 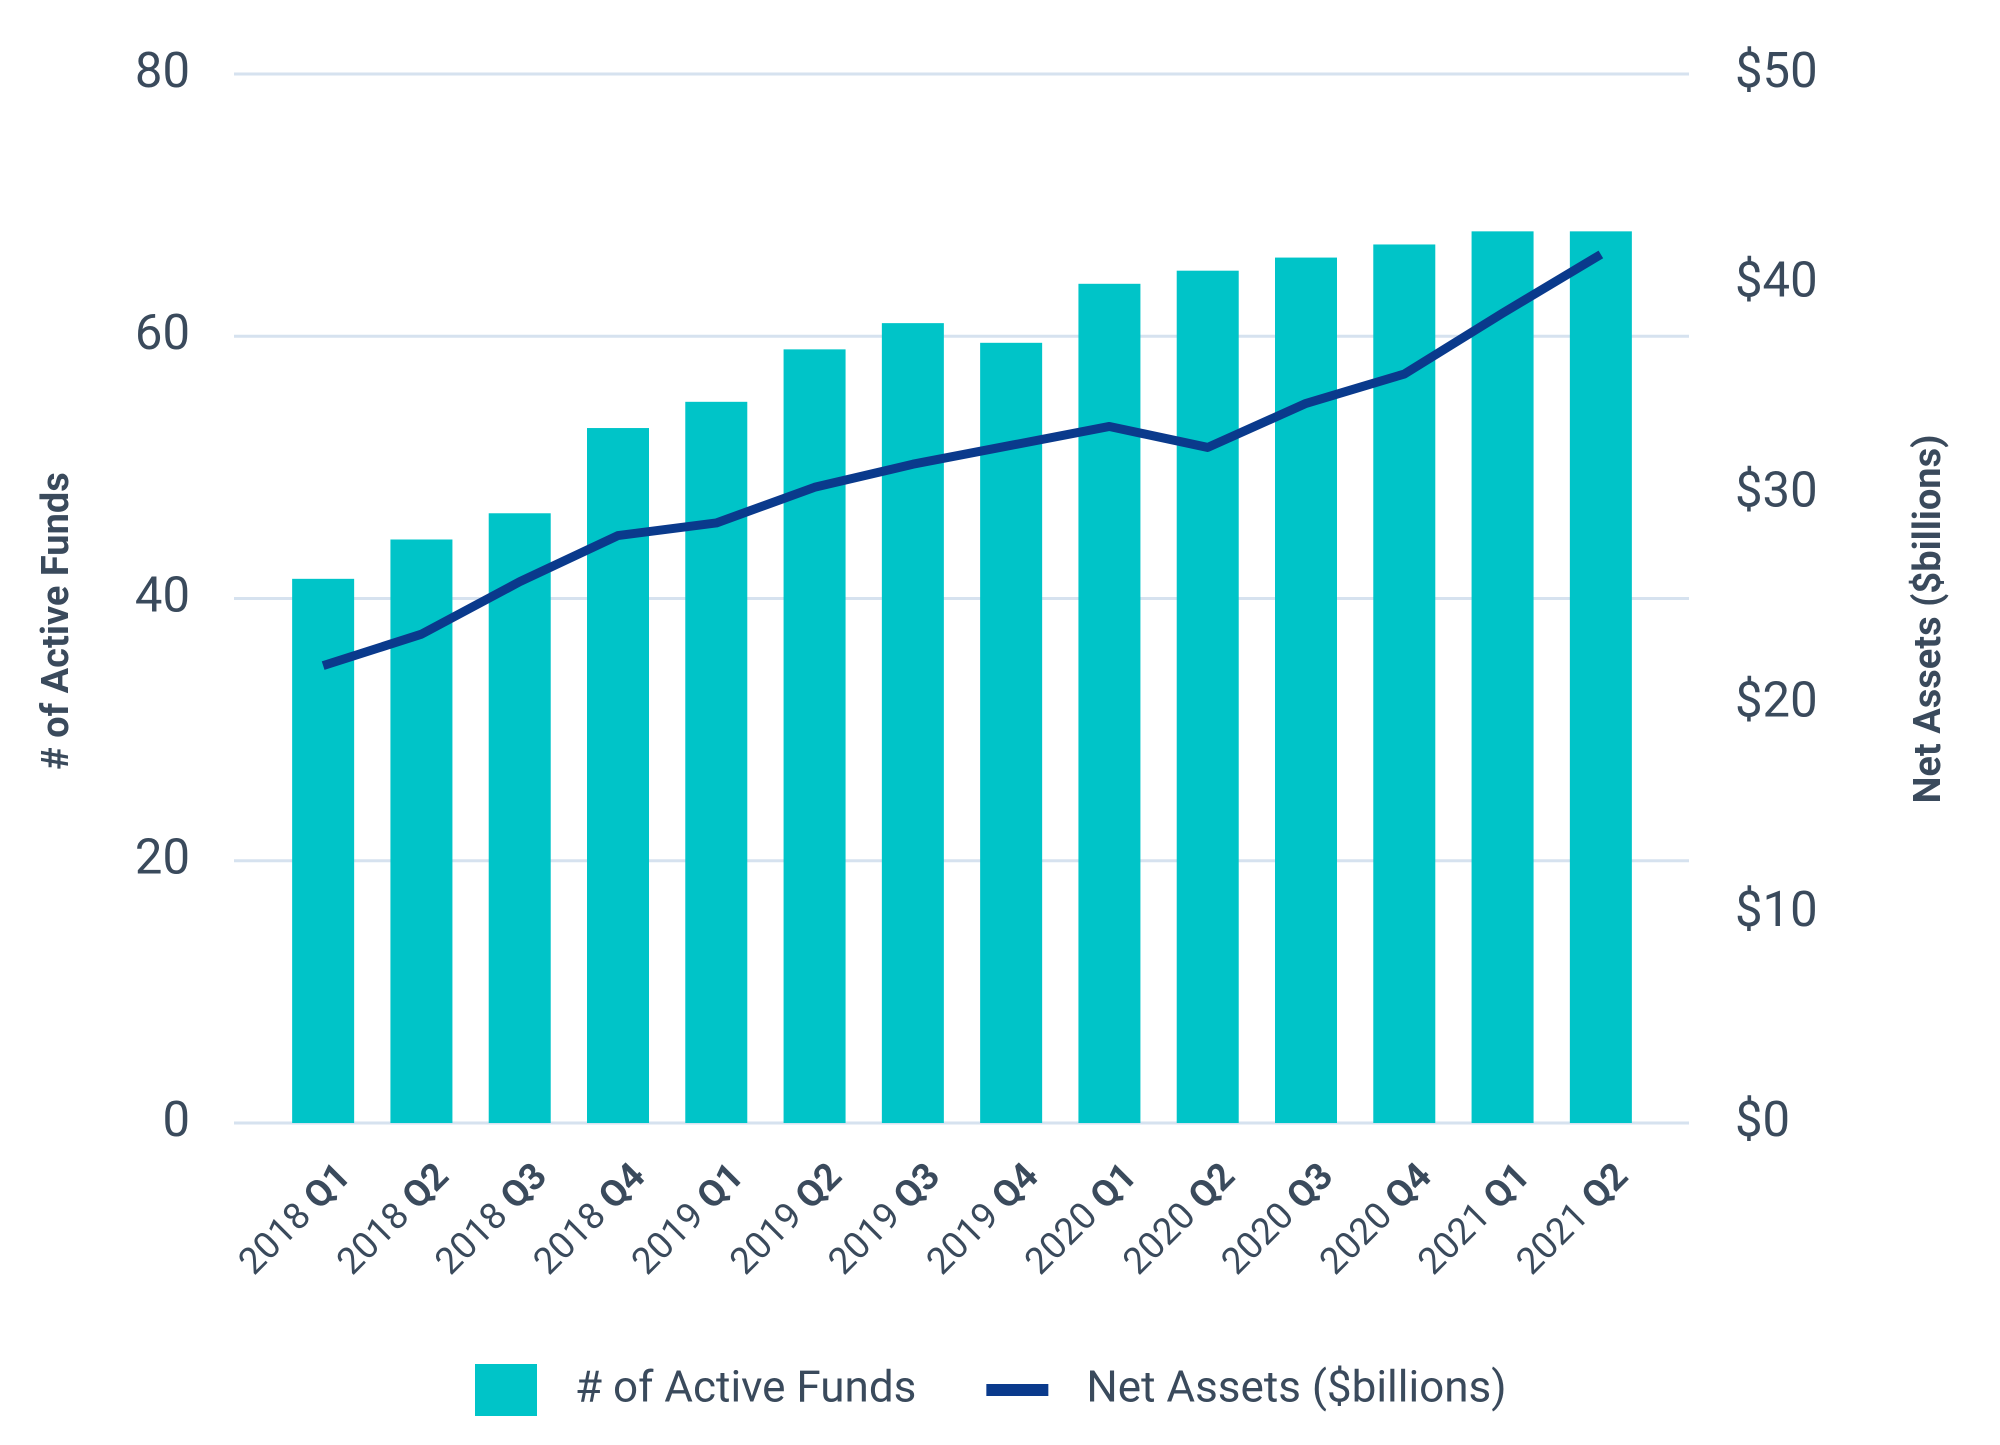 I want to click on legend-label: # of Active Funds, so click(x=745, y=1387).